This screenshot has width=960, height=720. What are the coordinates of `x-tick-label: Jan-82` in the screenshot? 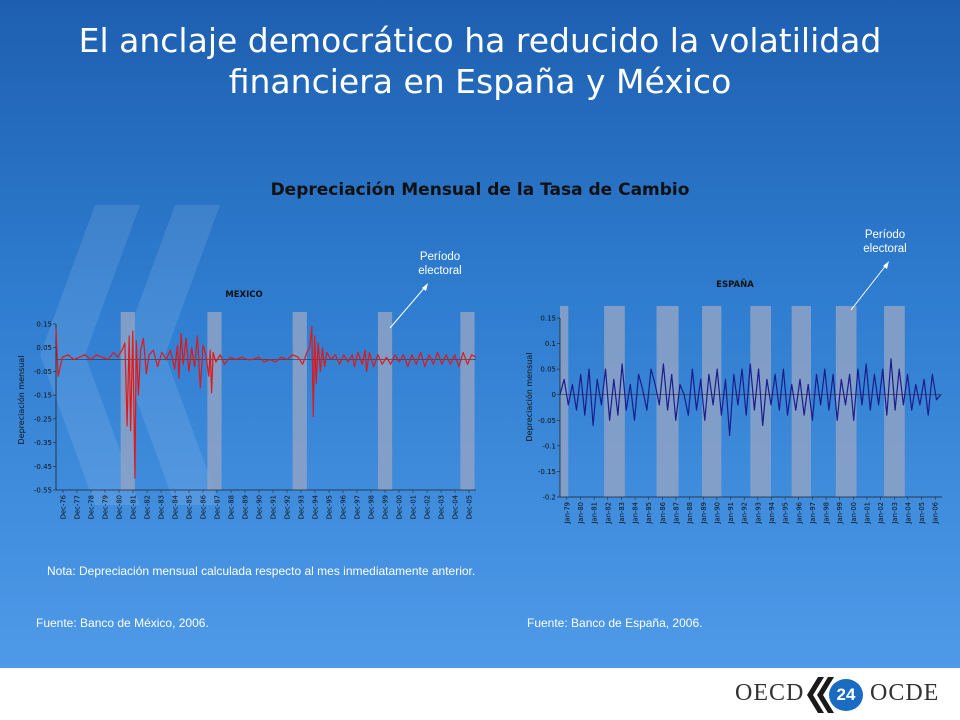 It's located at (608, 513).